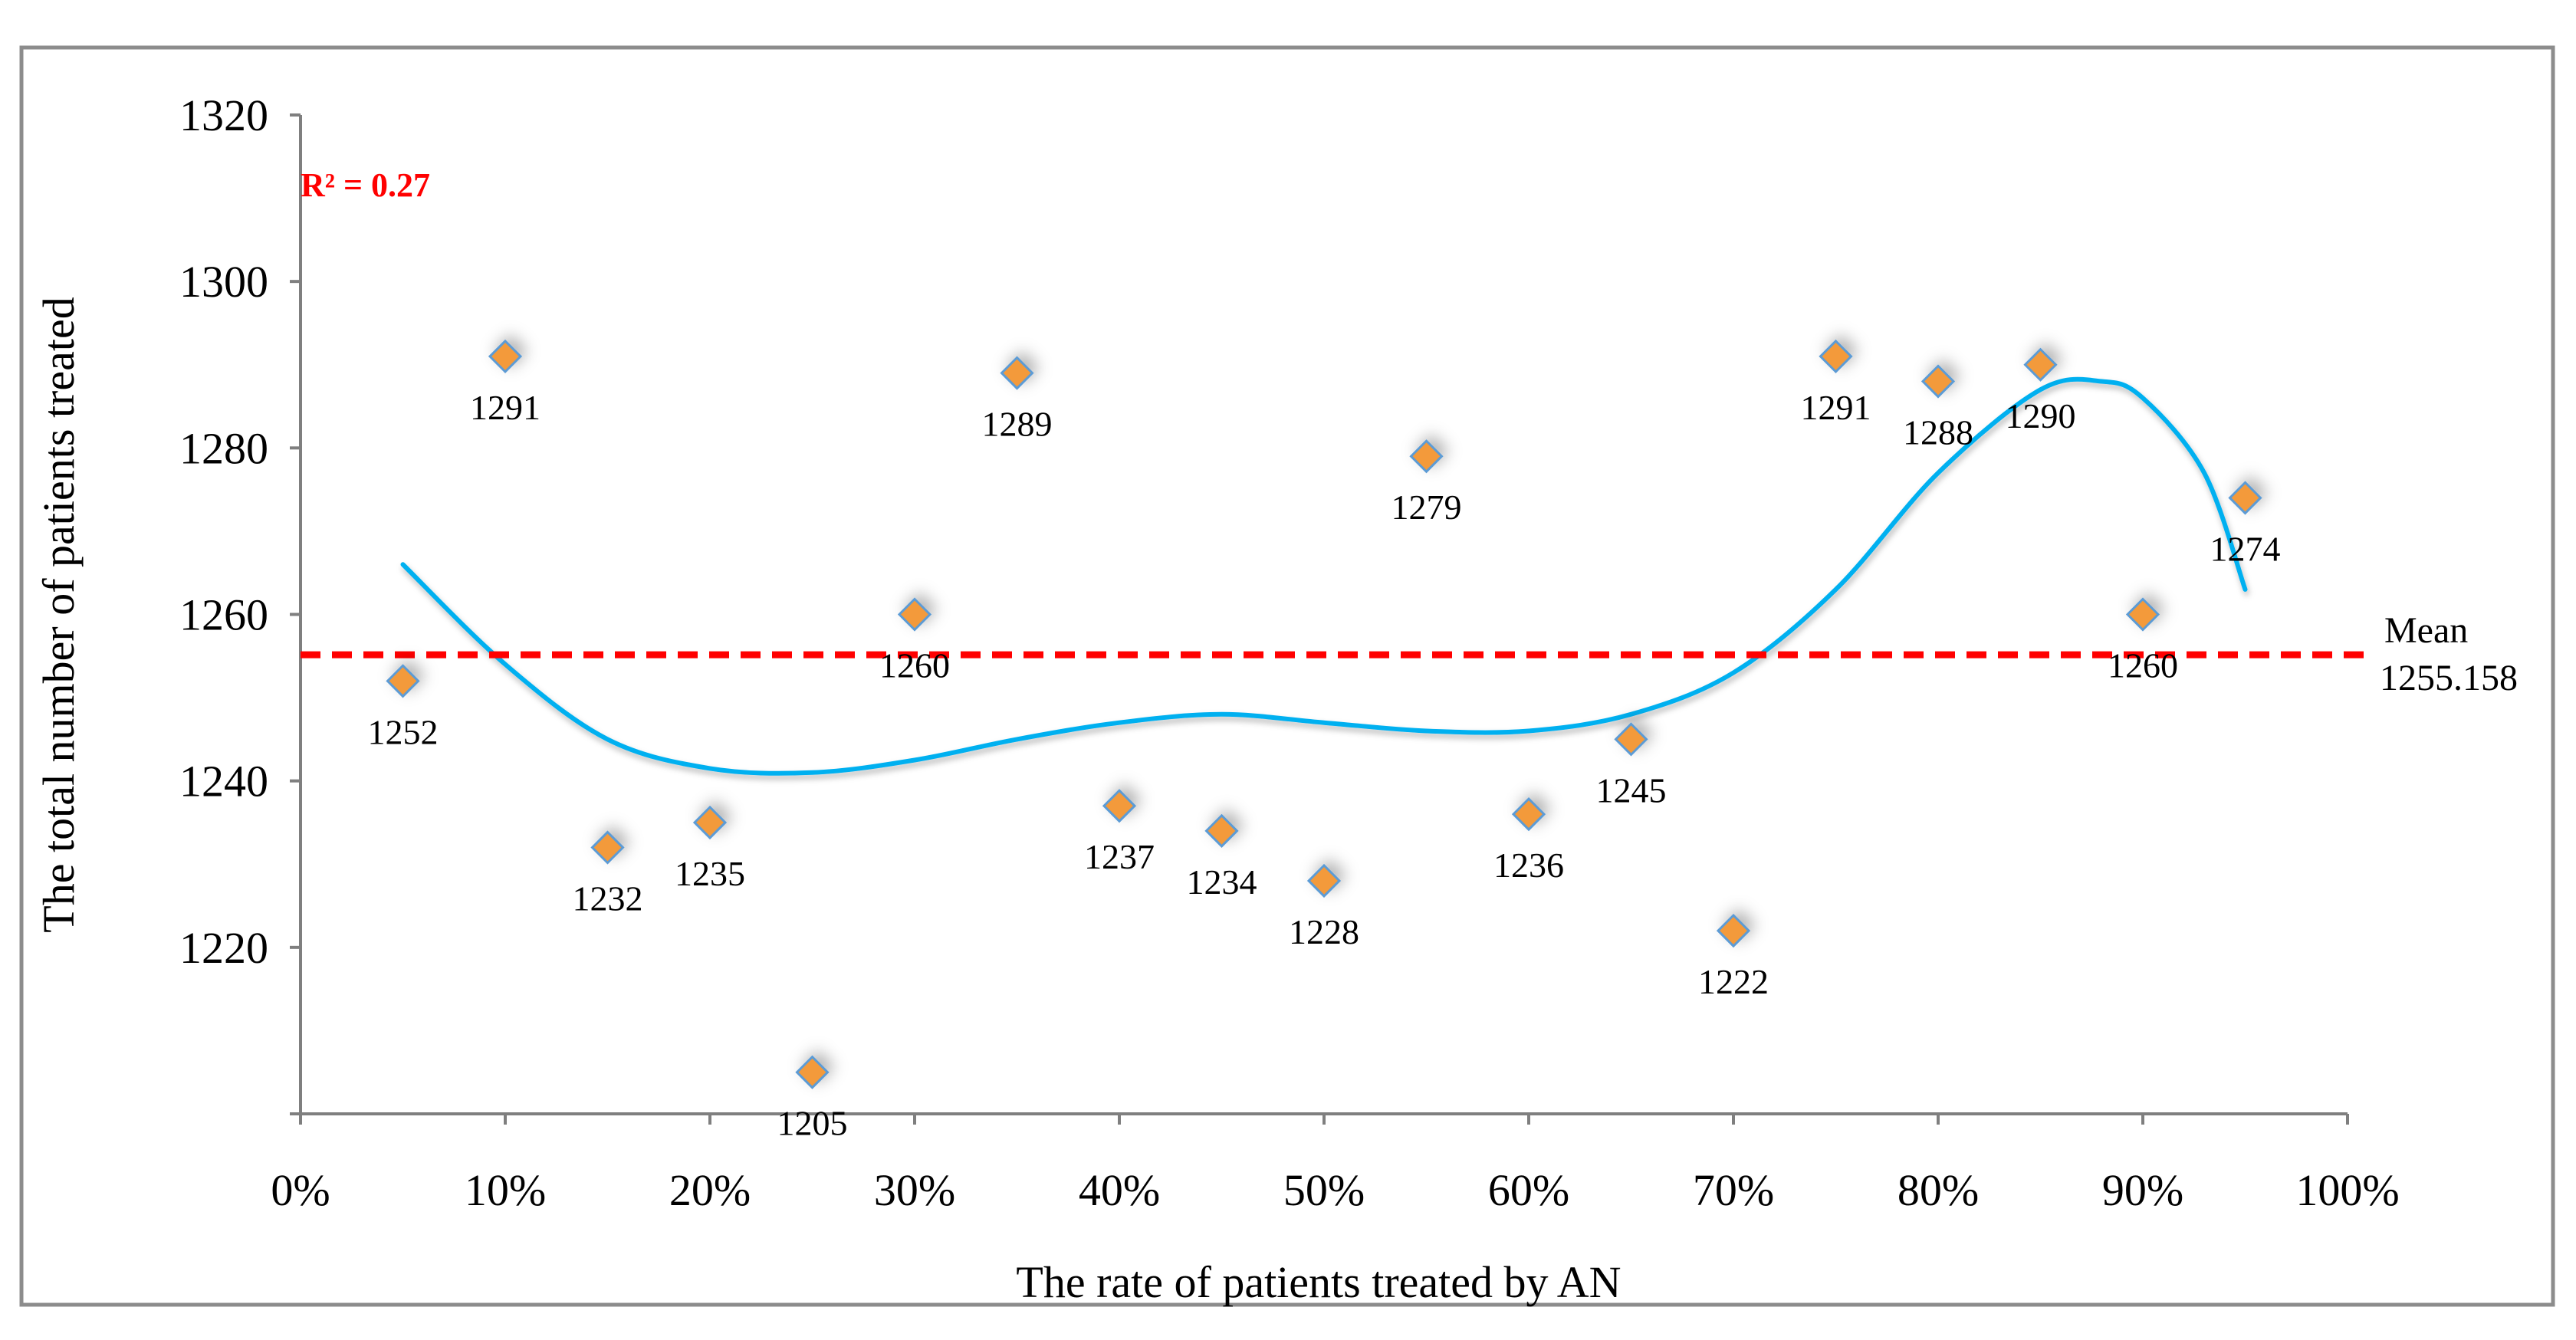  I want to click on data-label: 1290, so click(2041, 416).